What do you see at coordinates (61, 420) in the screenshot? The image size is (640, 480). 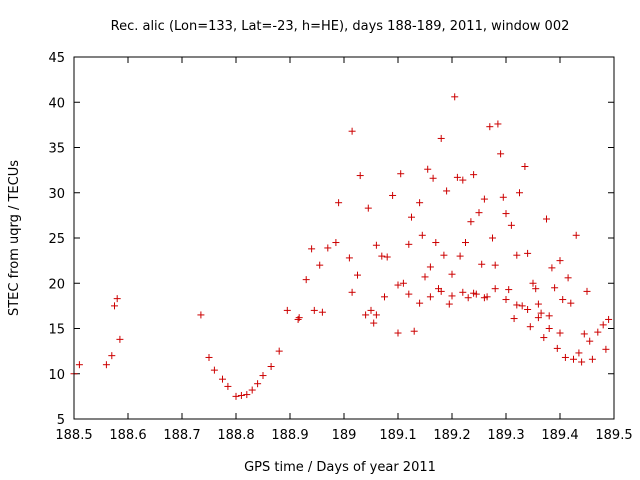 I see `y-tick-label: 5` at bounding box center [61, 420].